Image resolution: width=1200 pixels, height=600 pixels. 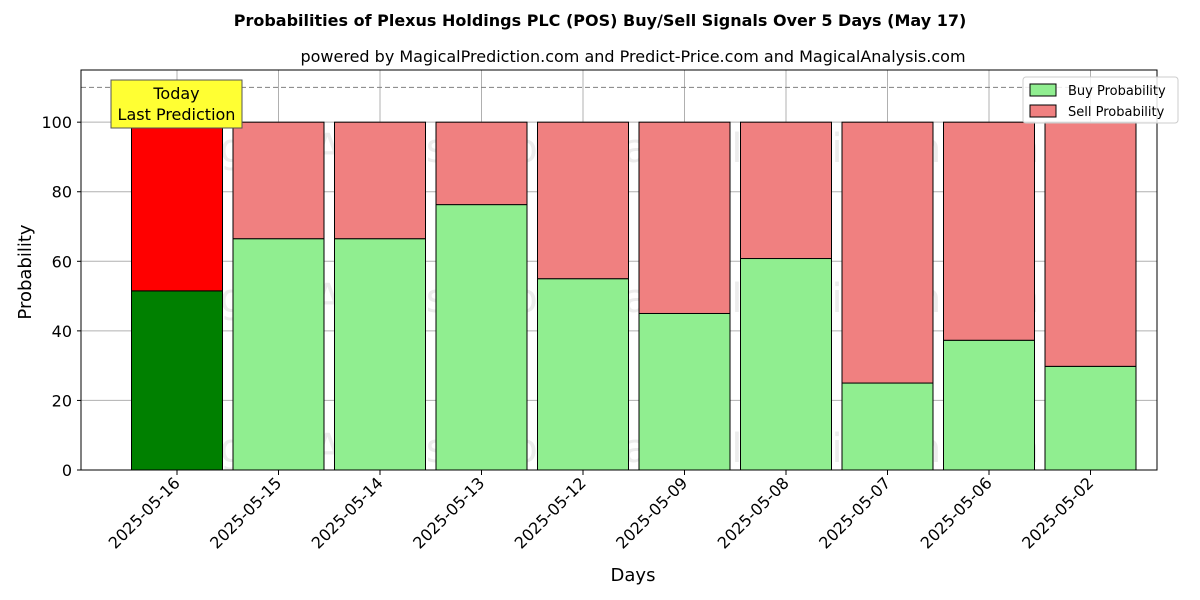 I want to click on legend: Buy Probability Sell Probability, so click(x=1100, y=100).